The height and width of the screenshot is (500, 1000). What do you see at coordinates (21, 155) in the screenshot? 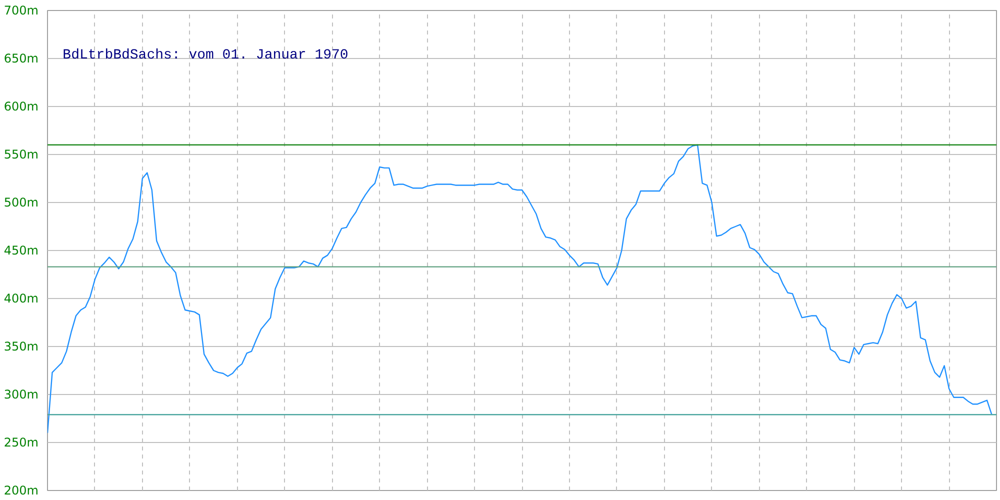
I see `y-tick-label: 550m` at bounding box center [21, 155].